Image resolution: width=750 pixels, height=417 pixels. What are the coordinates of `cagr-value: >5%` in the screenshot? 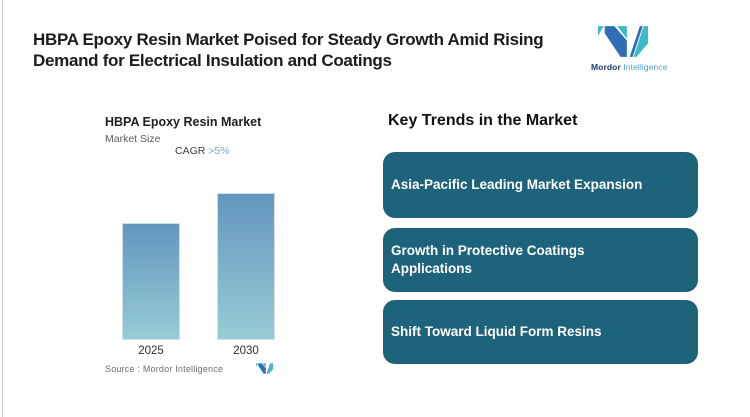 It's located at (219, 151).